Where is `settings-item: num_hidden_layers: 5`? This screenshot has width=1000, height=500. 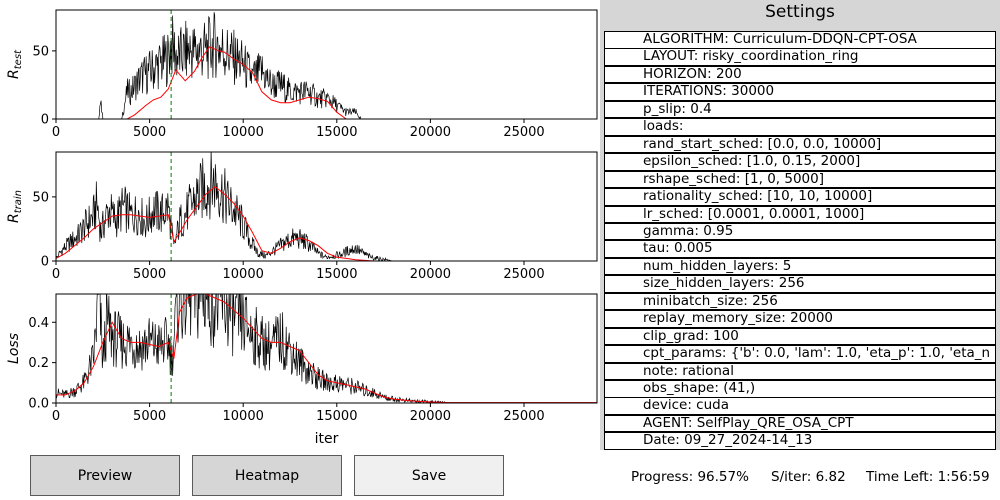
settings-item: num_hidden_layers: 5 is located at coordinates (800, 266).